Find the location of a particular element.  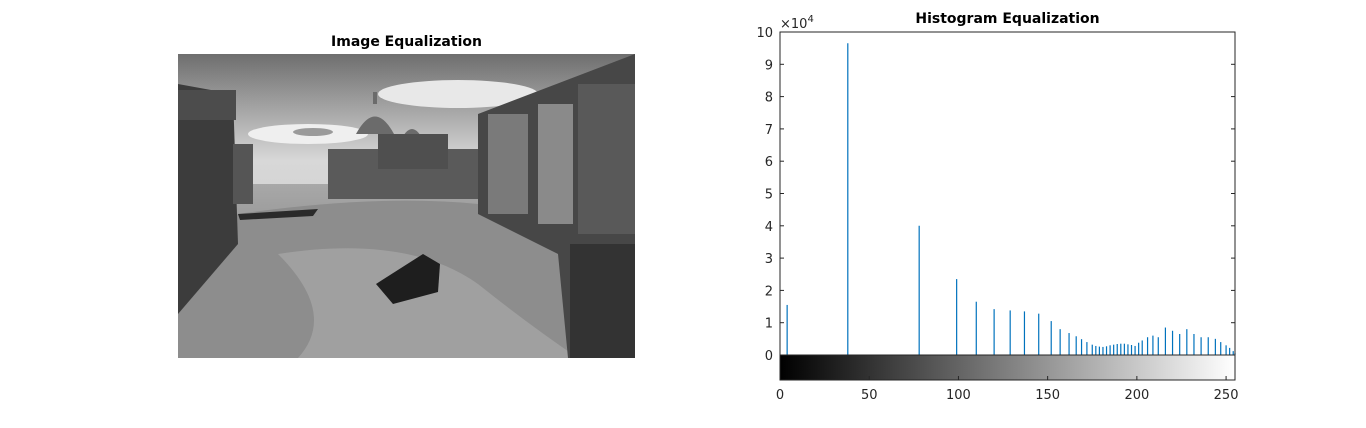

y-tick-label: 9 is located at coordinates (769, 65).